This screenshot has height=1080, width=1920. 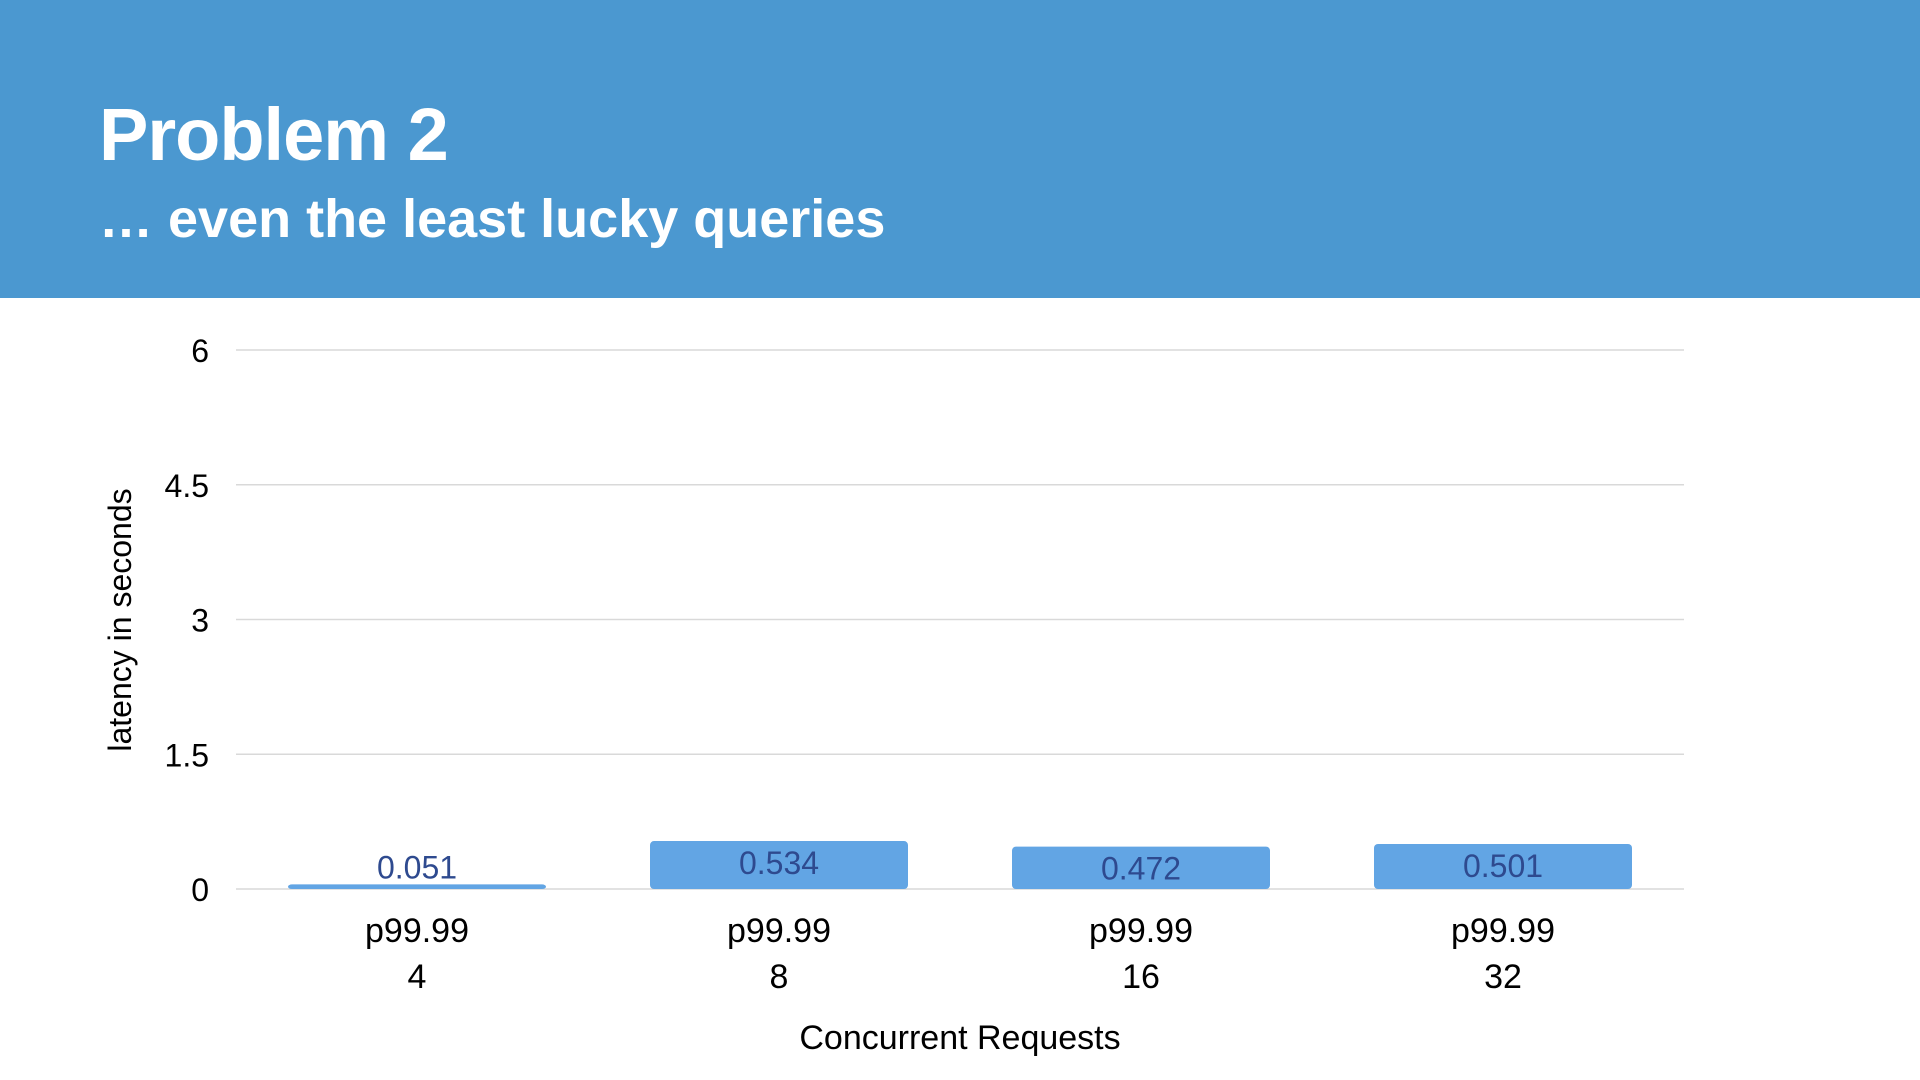 I want to click on y-tick-label: 1.5, so click(x=187, y=755).